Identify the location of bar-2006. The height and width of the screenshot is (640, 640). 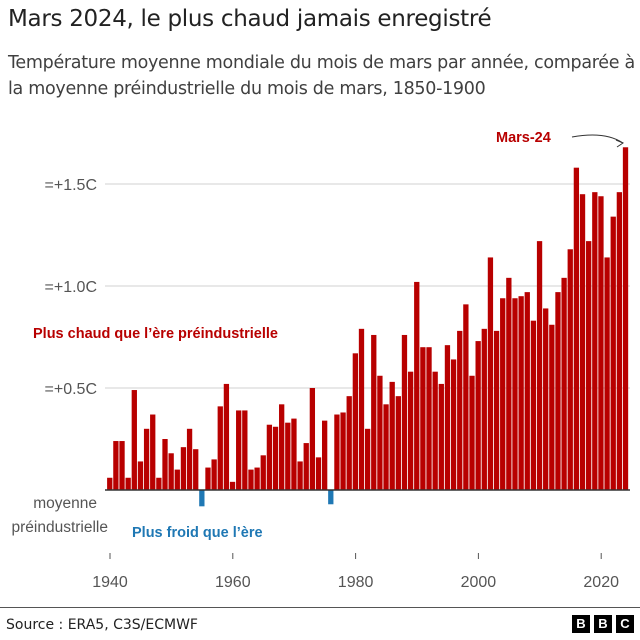
(515, 394).